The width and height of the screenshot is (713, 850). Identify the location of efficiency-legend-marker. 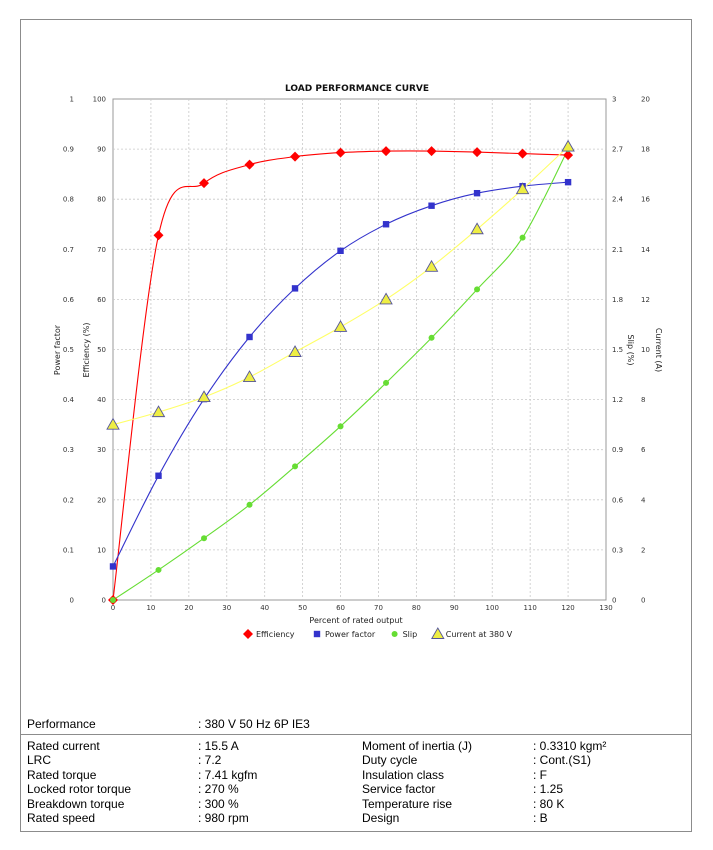
(248, 634).